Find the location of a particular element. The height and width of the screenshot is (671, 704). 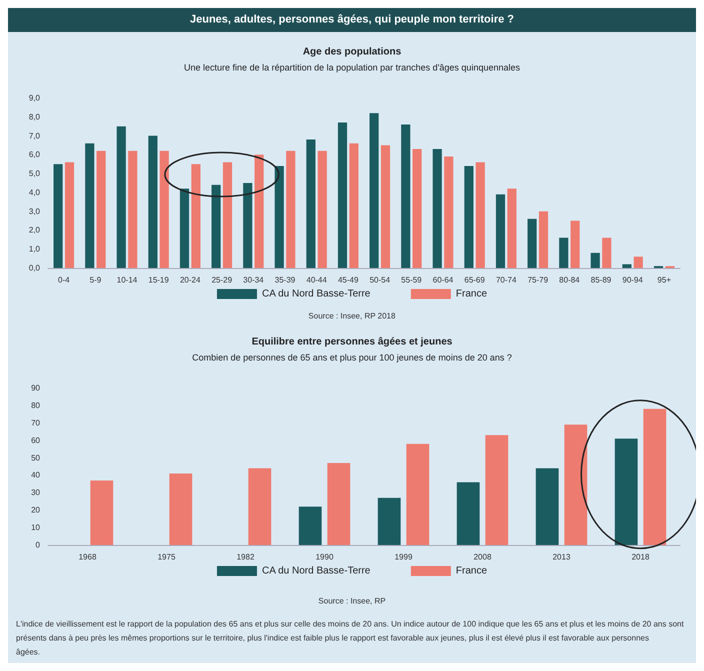

x-tick-label: 2013 is located at coordinates (561, 557).